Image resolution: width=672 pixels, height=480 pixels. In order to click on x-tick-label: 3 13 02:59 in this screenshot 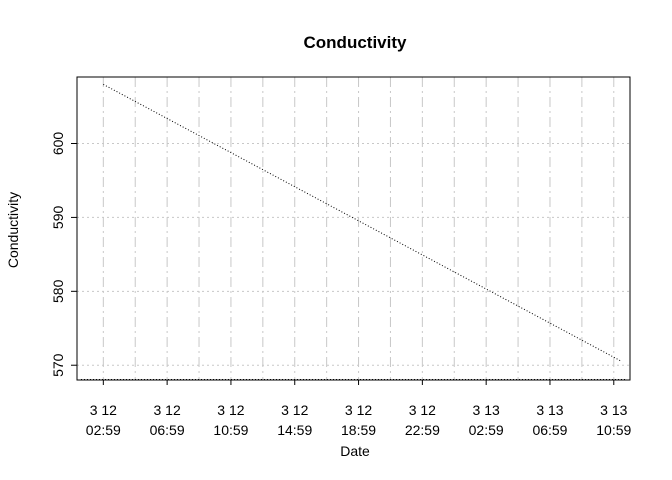, I will do `click(486, 420)`.